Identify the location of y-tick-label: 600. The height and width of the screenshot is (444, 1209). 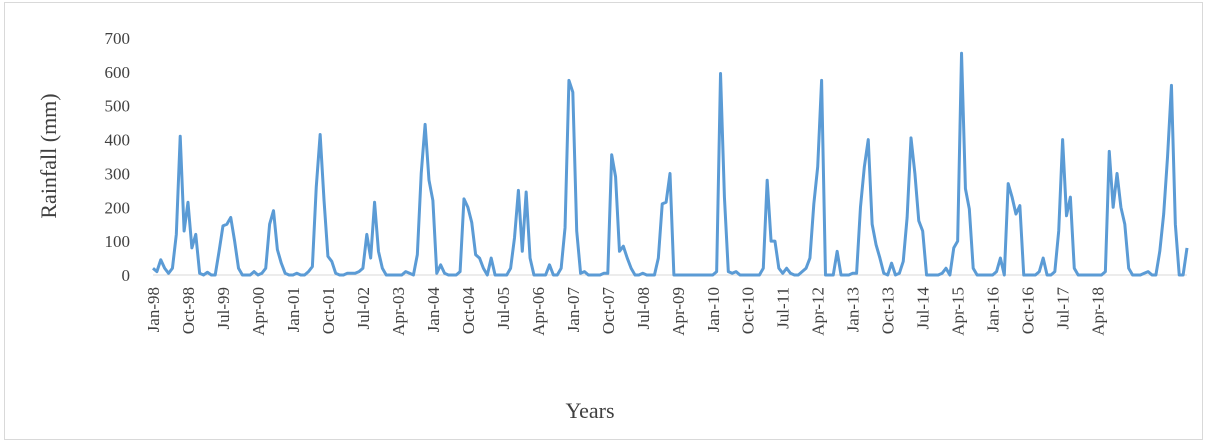
(118, 72).